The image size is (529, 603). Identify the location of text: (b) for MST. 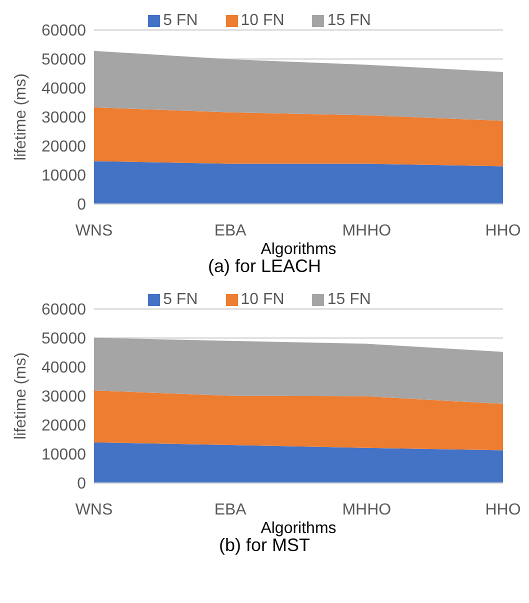
(264, 545).